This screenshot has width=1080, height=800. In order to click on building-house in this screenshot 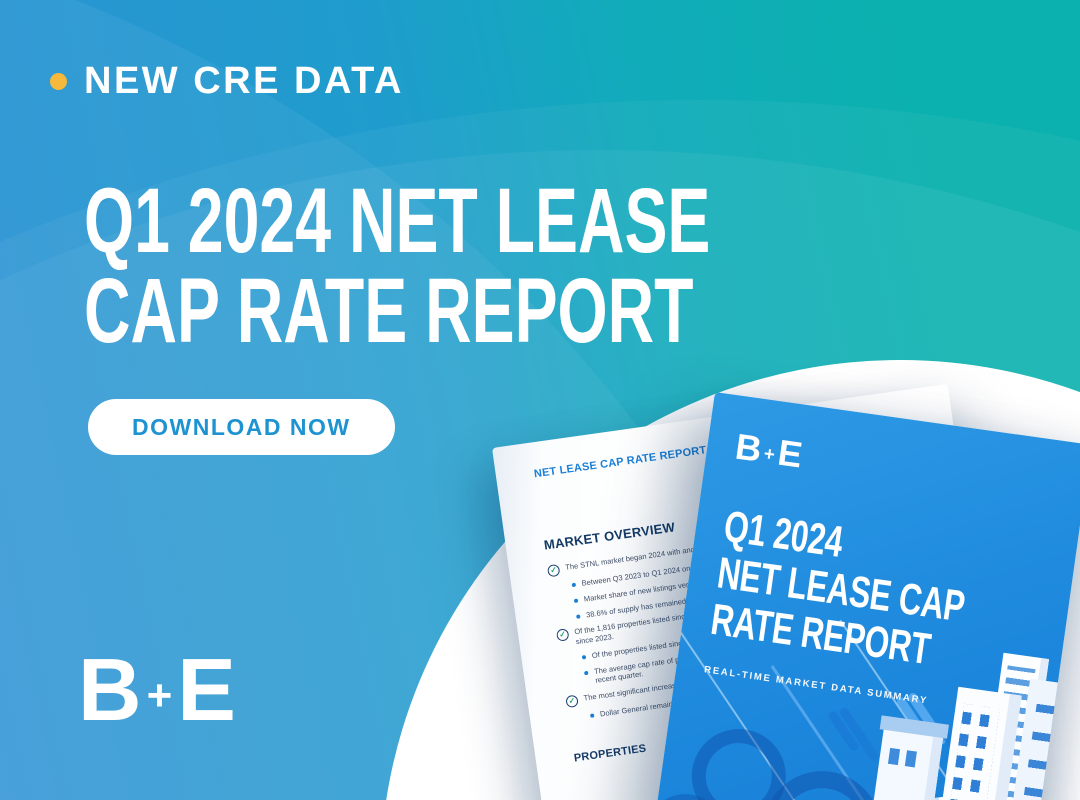, I will do `click(908, 757)`.